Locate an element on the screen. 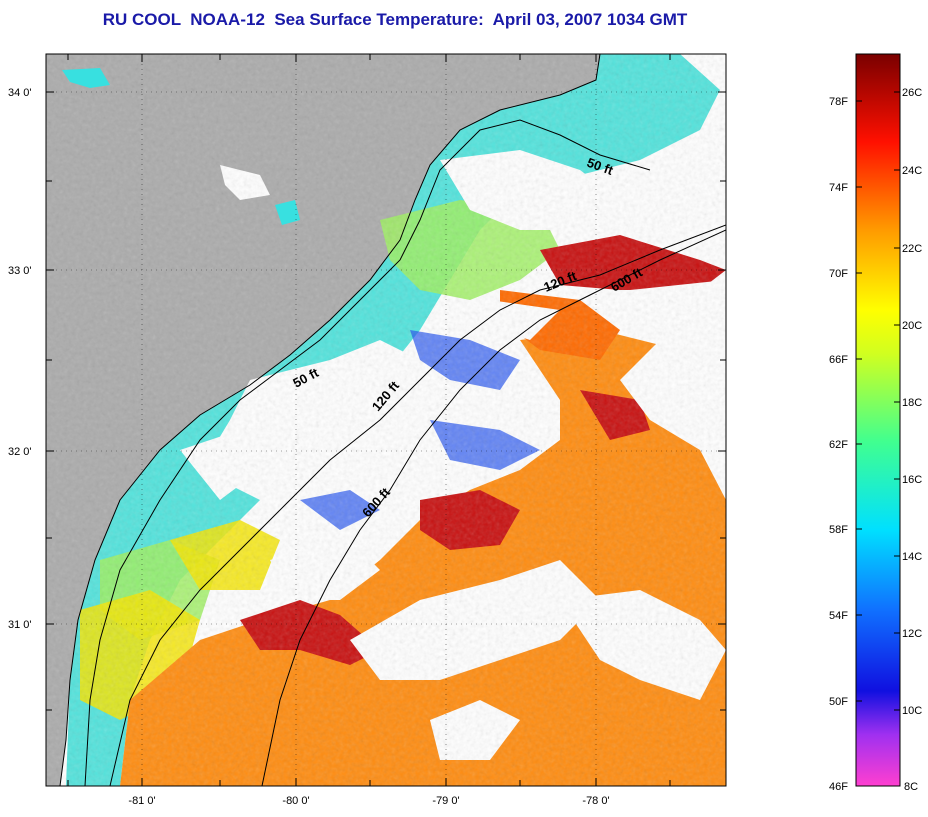 Image resolution: width=928 pixels, height=817 pixels. cb-c-14: 14C is located at coordinates (912, 557).